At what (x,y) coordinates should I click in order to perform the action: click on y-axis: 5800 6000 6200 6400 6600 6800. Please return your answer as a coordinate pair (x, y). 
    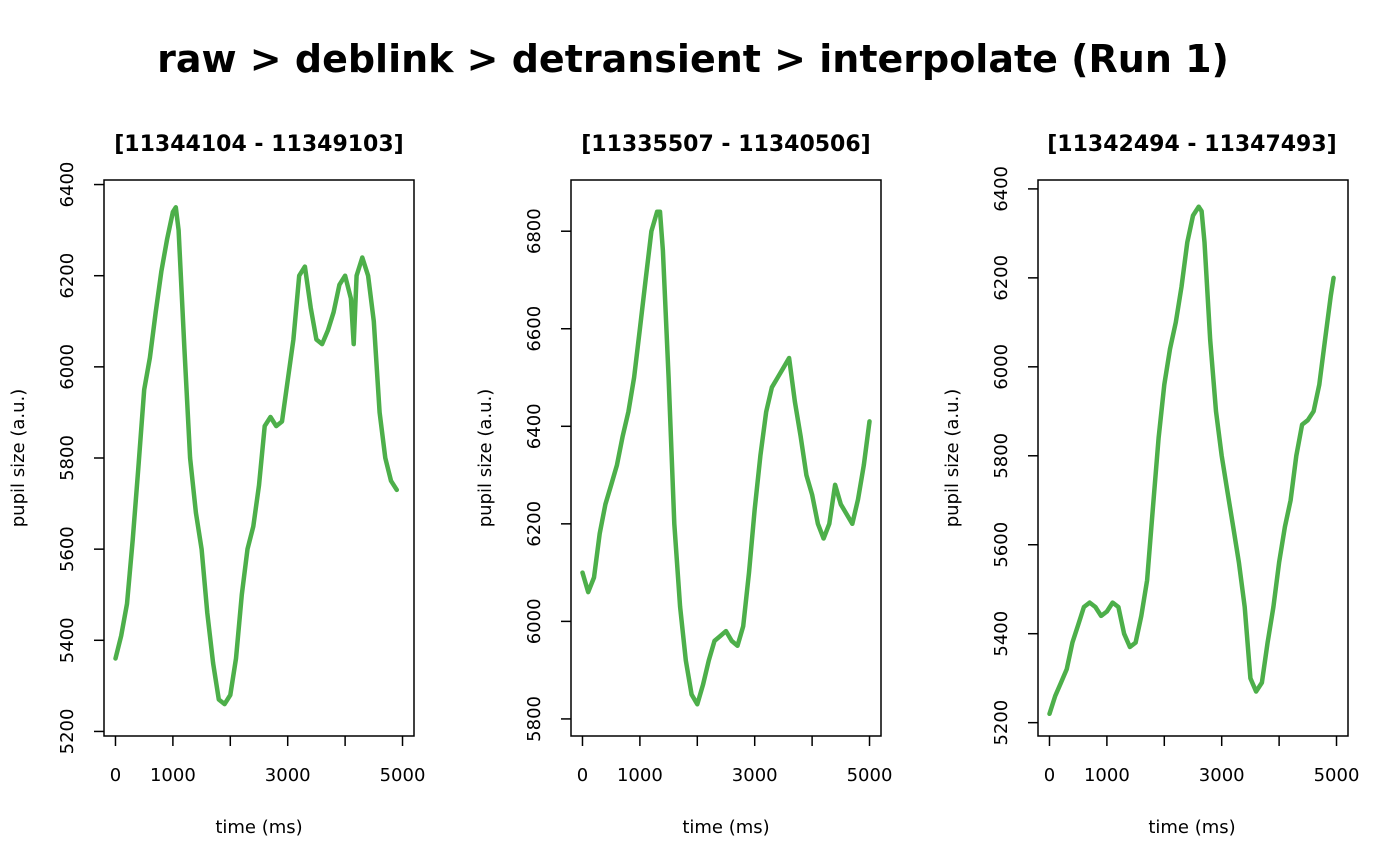
    Looking at the image, I should click on (547, 475).